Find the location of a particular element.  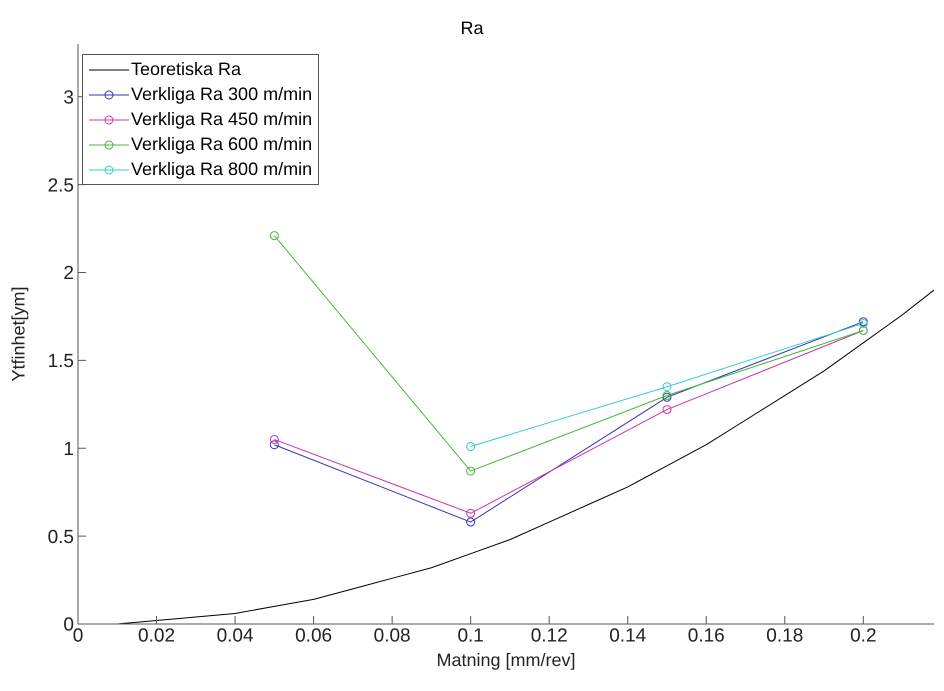

y-tick-label: 2 is located at coordinates (68, 273).